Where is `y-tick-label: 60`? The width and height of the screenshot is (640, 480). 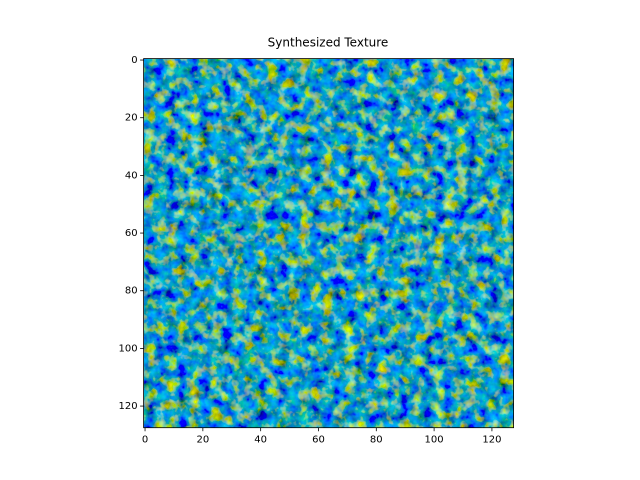
y-tick-label: 60 is located at coordinates (131, 233).